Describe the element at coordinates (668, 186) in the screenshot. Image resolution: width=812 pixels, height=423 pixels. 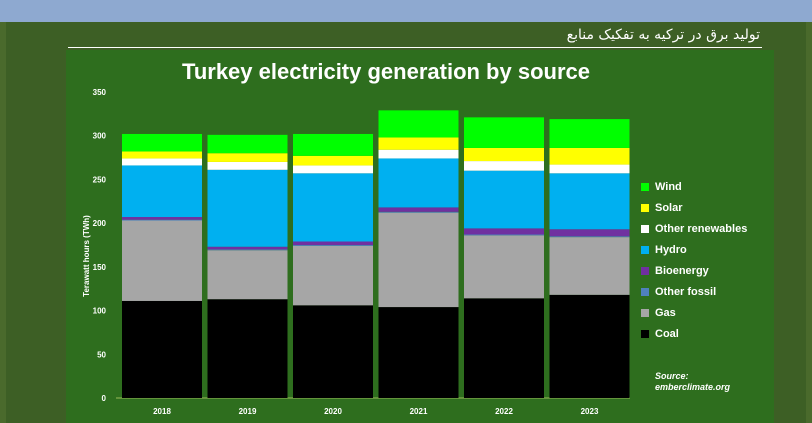
I see `legend-label: Wind` at that location.